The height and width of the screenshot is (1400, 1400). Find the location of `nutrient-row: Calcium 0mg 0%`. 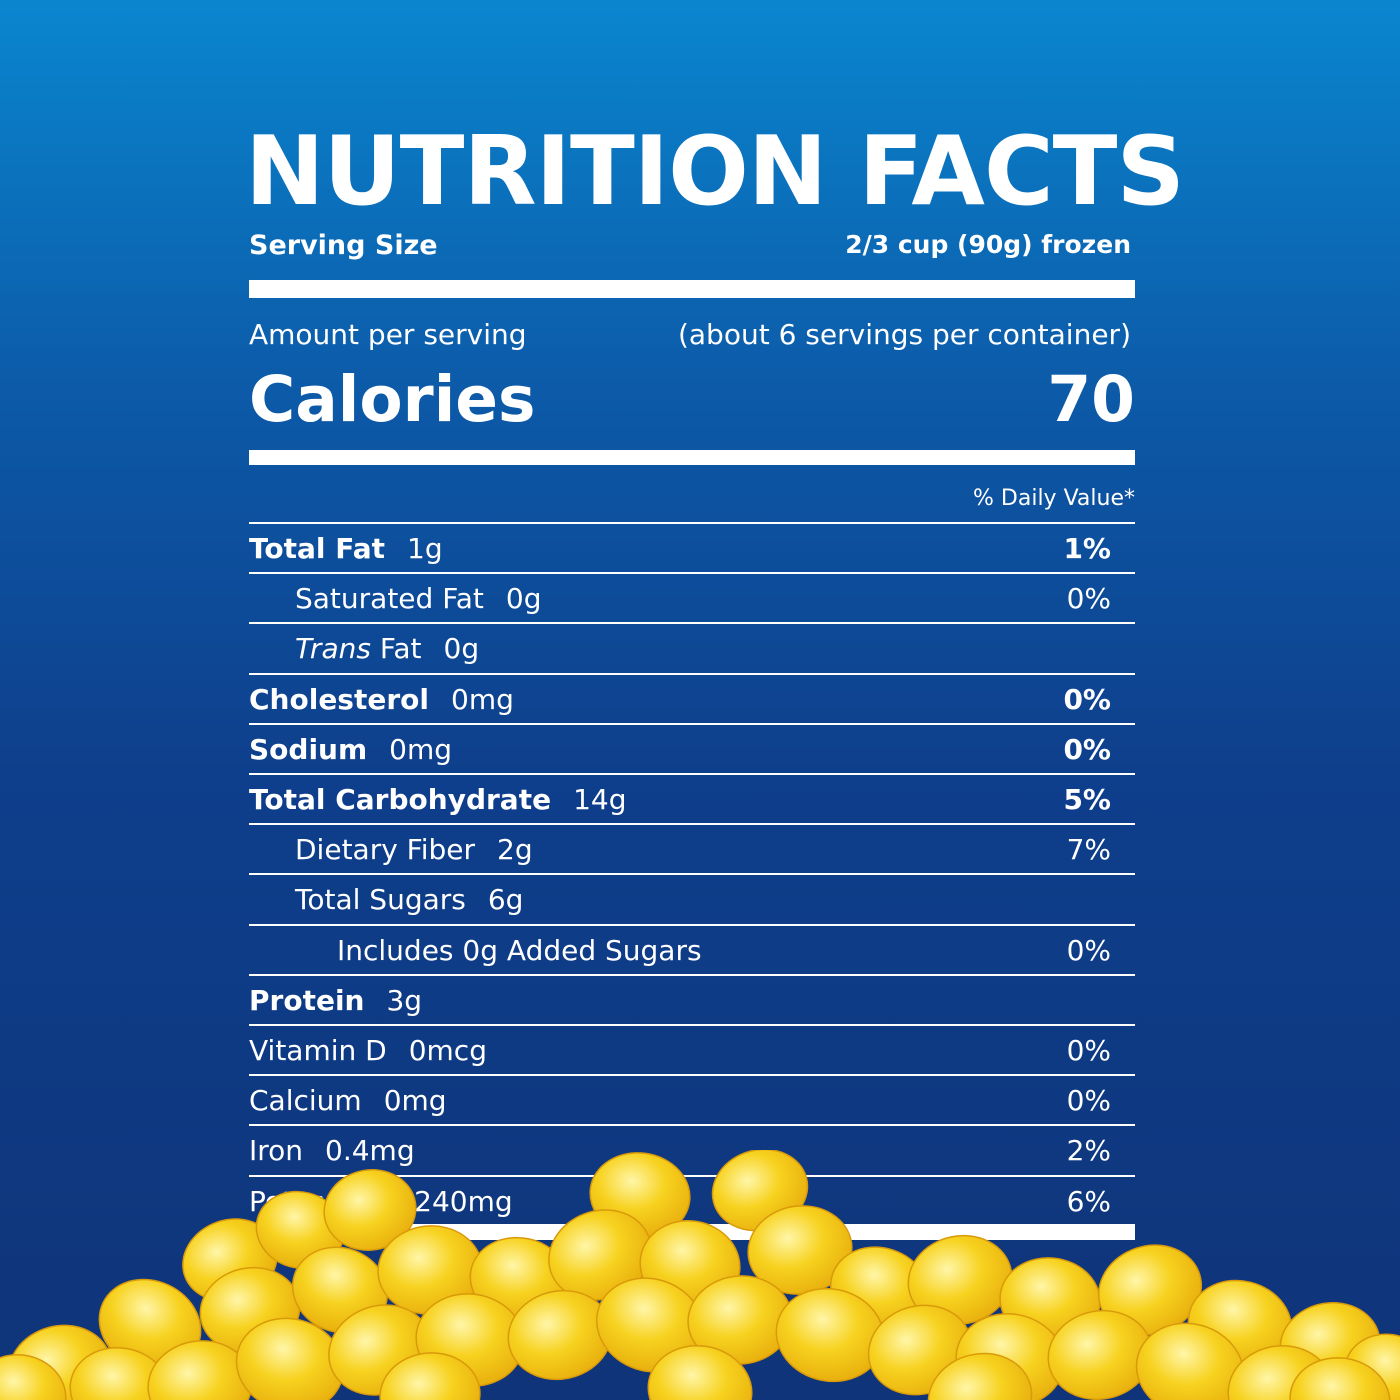

nutrient-row: Calcium 0mg 0% is located at coordinates (692, 1101).